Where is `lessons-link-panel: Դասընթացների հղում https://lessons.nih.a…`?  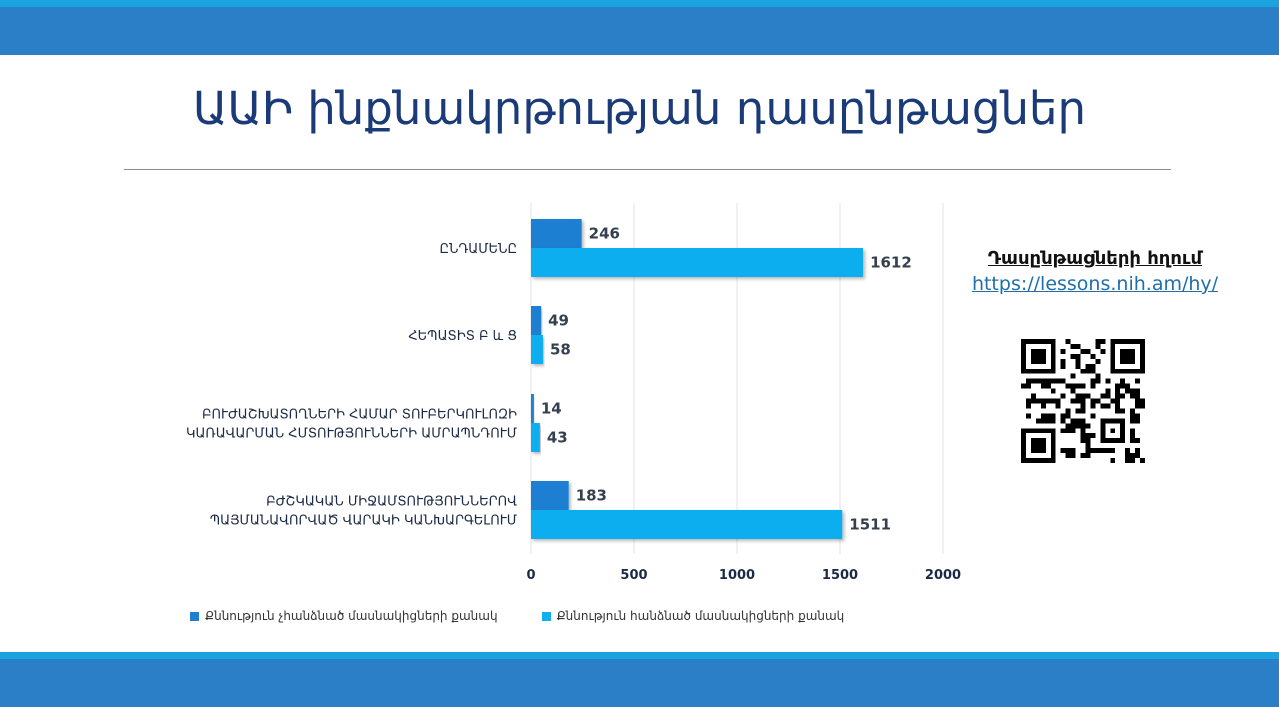 lessons-link-panel: Դասընթացների հղում https://lessons.nih.a… is located at coordinates (1095, 271).